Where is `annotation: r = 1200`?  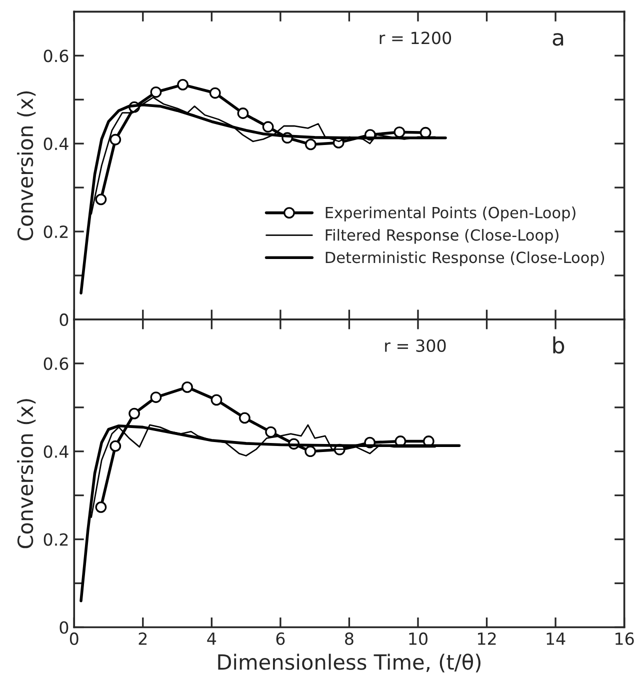 annotation: r = 1200 is located at coordinates (416, 38).